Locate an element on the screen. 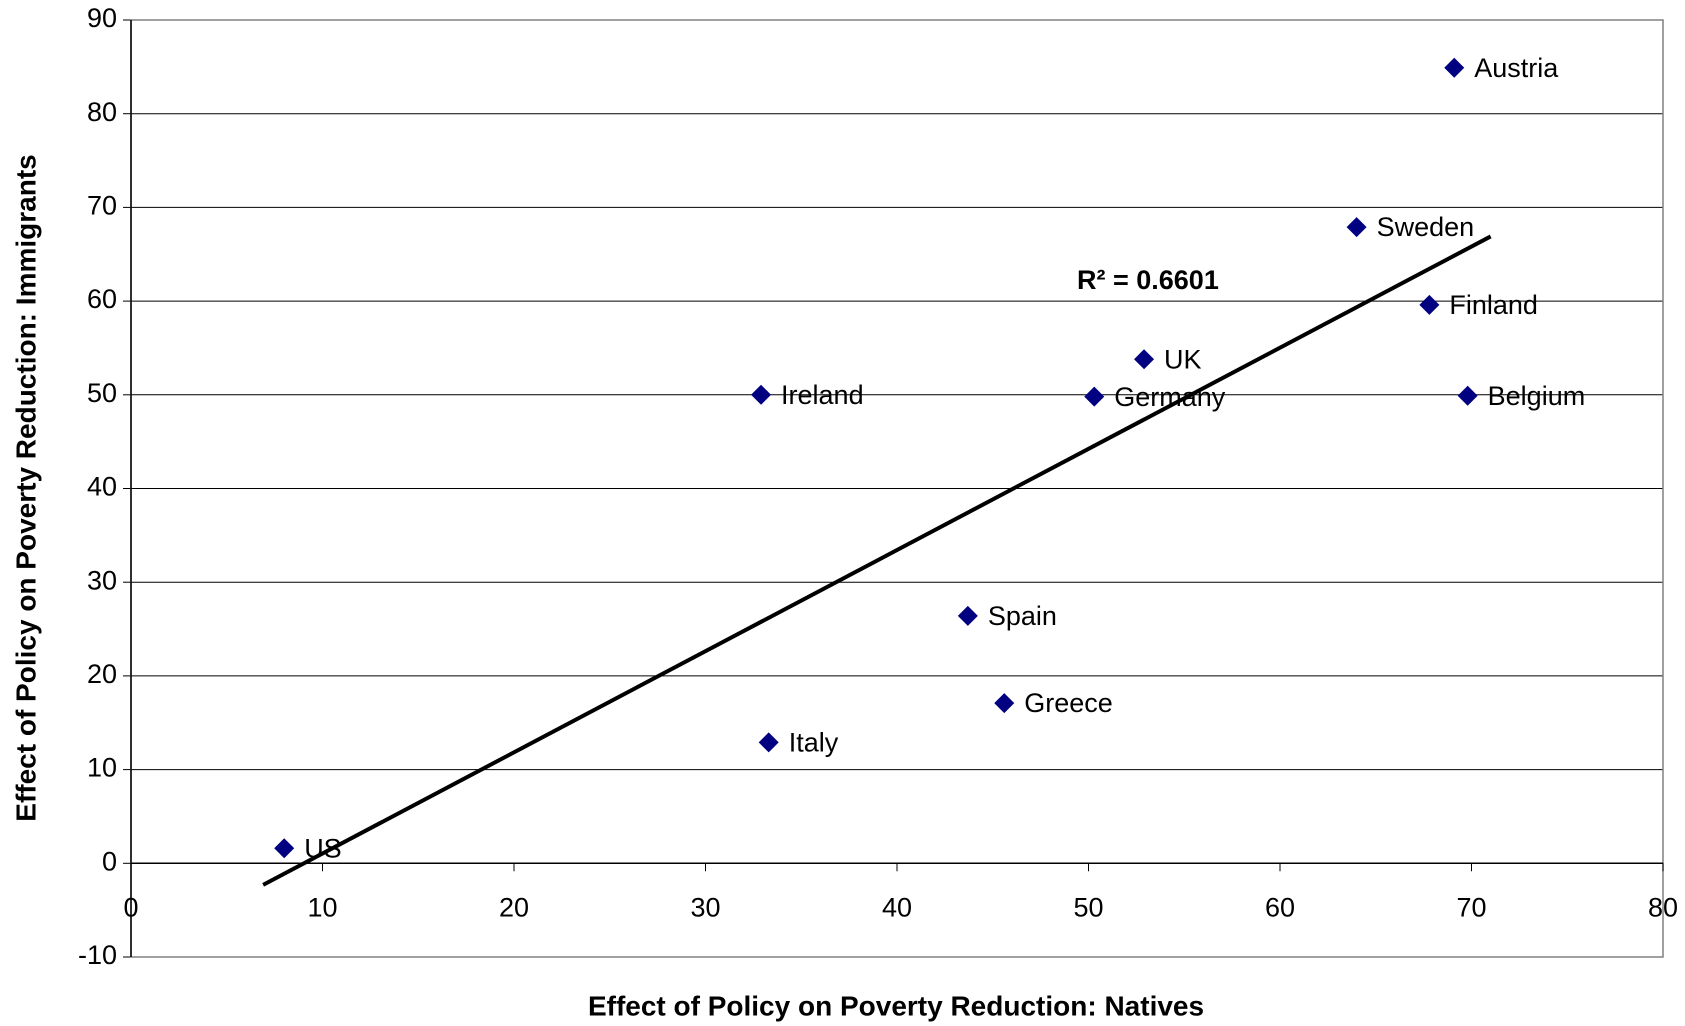 Image resolution: width=1685 pixels, height=1026 pixels. r-squared: R² = 0.6601 is located at coordinates (1148, 280).